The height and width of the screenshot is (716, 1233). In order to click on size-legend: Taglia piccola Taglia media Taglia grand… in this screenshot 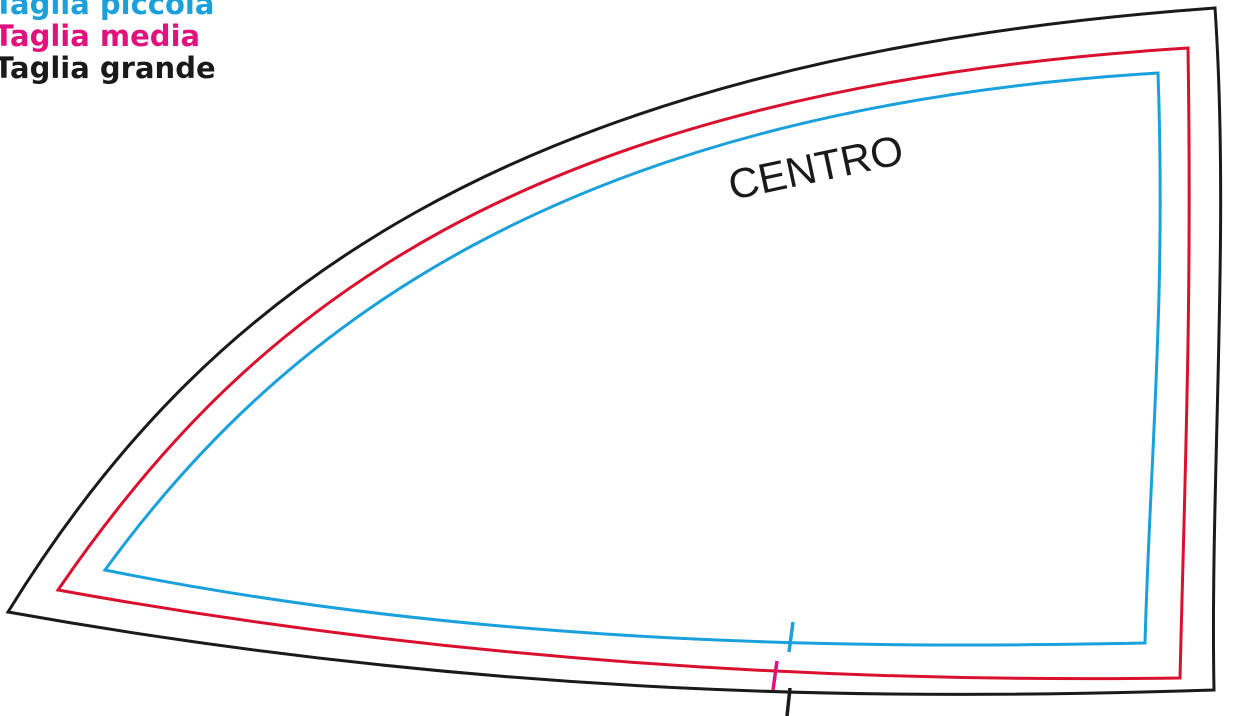, I will do `click(108, 42)`.